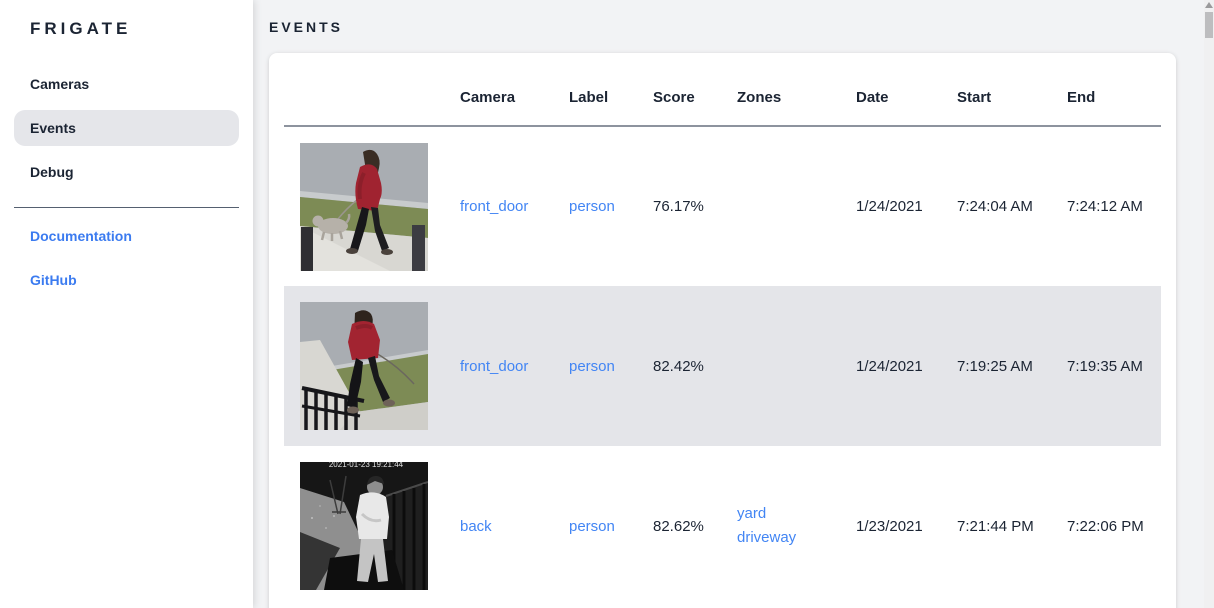 This screenshot has height=608, width=1214. Describe the element at coordinates (1114, 90) in the screenshot. I see `column-header-end: End` at that location.